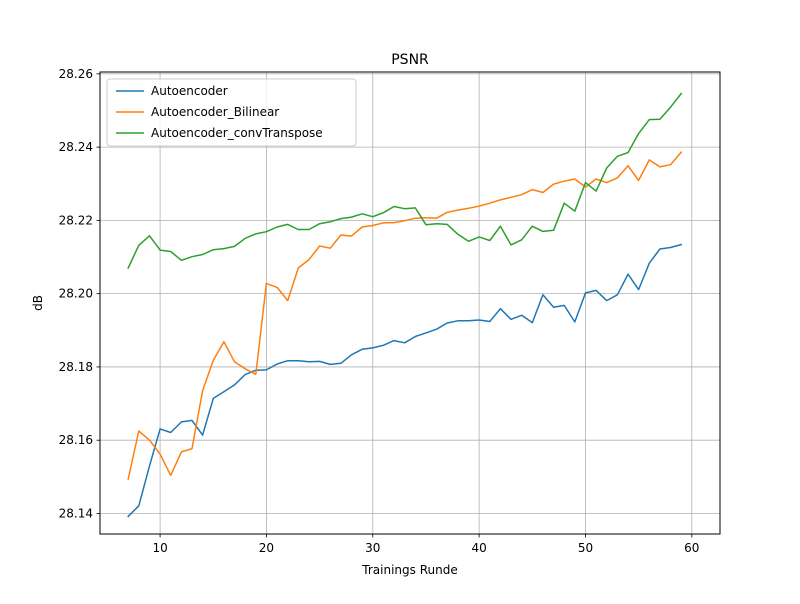 The image size is (800, 604). What do you see at coordinates (410, 60) in the screenshot?
I see `chart-title: PSNR` at bounding box center [410, 60].